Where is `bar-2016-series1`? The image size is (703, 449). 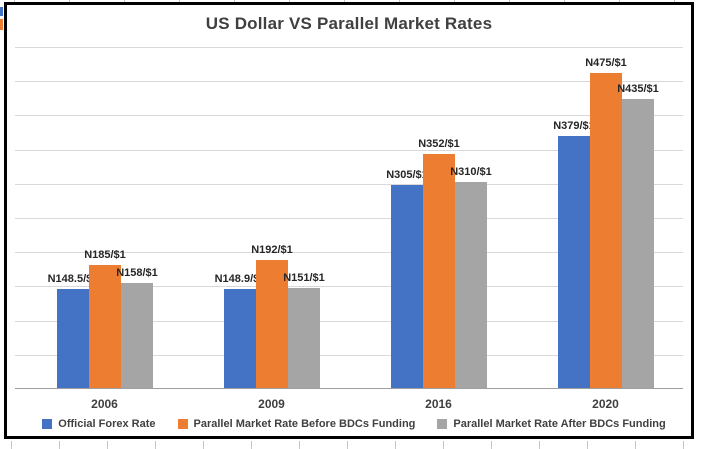
bar-2016-series1 is located at coordinates (407, 286).